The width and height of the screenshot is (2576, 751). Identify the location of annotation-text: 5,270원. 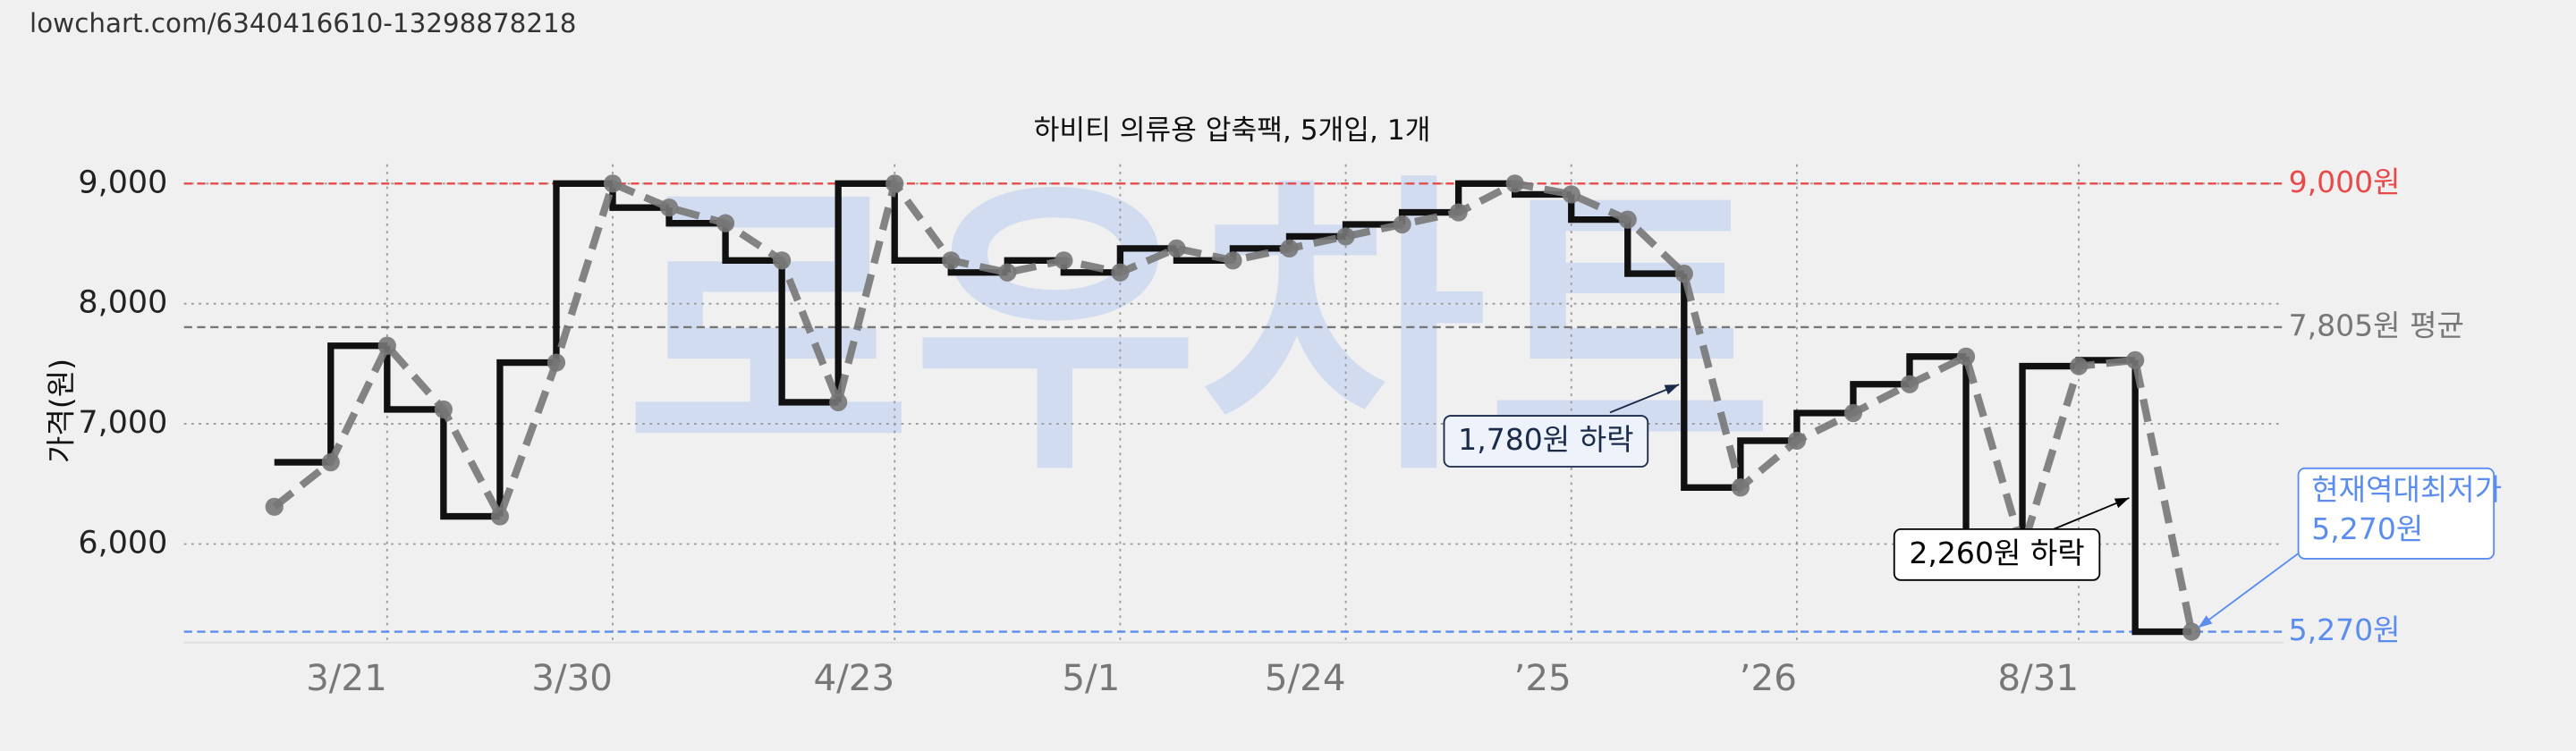
(2367, 528).